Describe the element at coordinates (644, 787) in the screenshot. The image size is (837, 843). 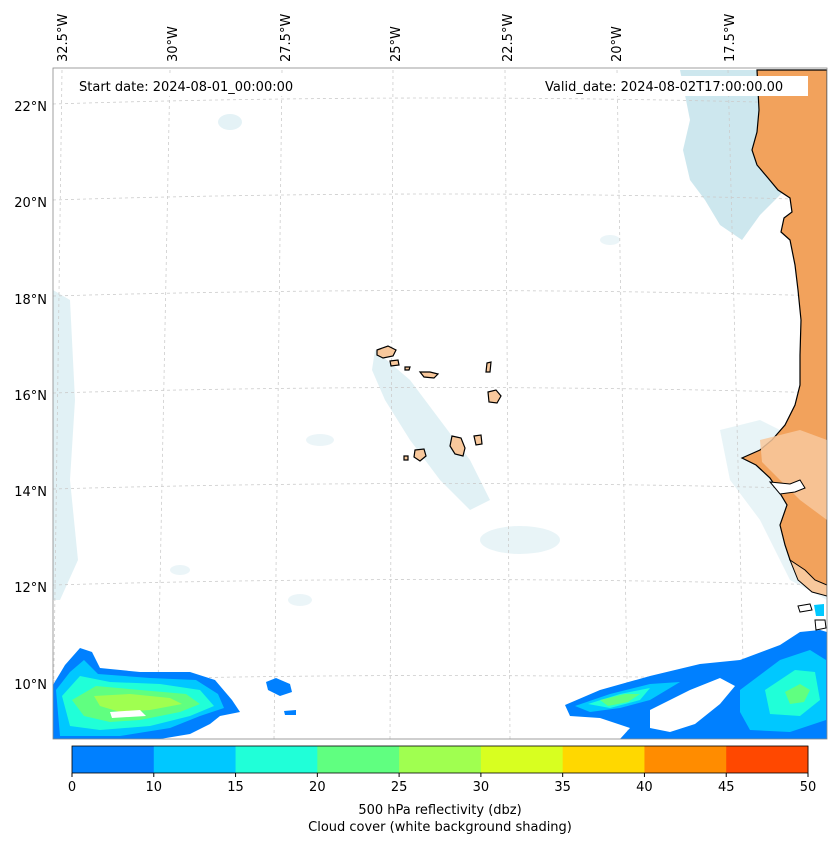
I see `colorbar-tick-label: 40` at that location.